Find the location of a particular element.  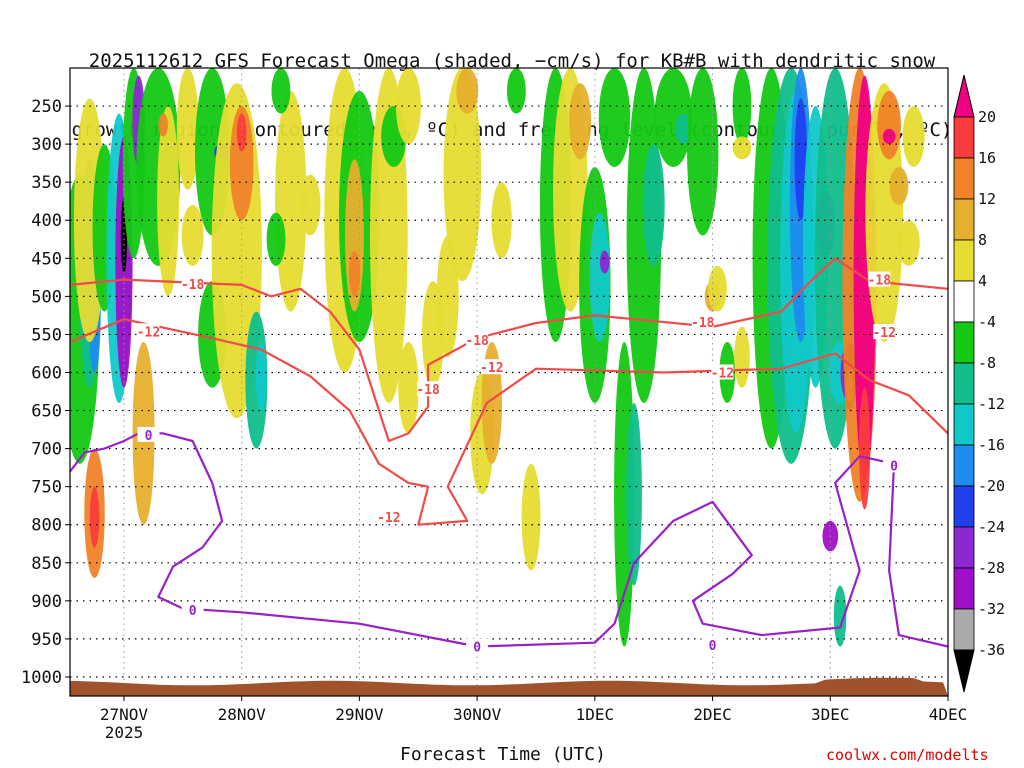

colorbar-label-4: 4 is located at coordinates (982, 281).